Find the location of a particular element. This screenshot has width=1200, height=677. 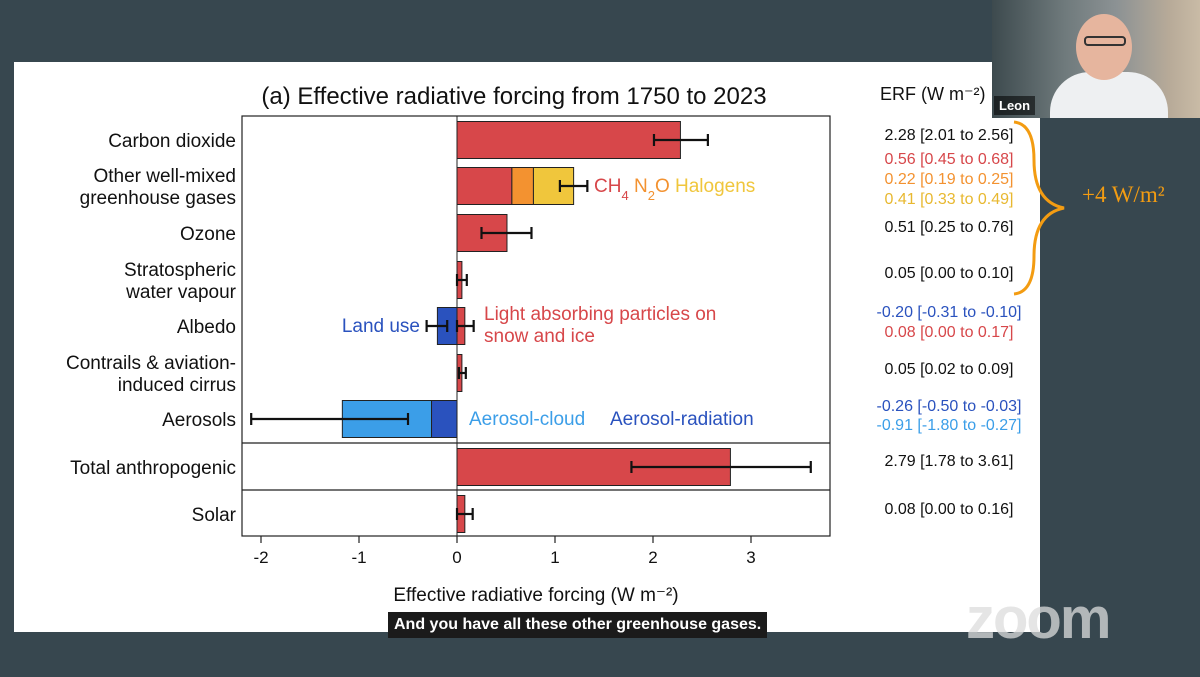

erf-value: 0.41 [0.33 to 0.49] is located at coordinates (949, 199).